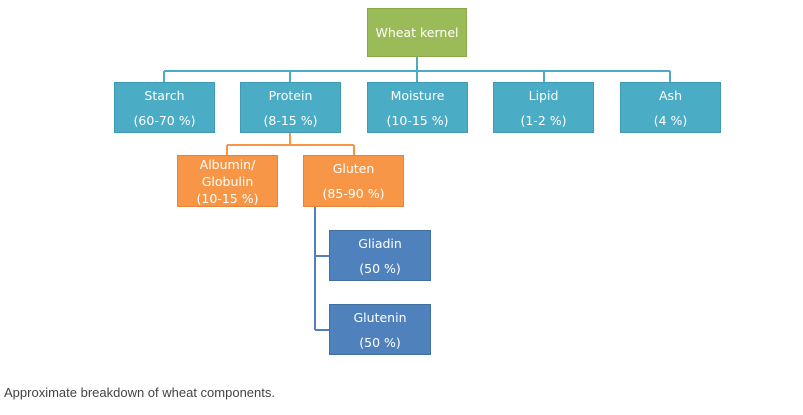  Describe the element at coordinates (670, 95) in the screenshot. I see `node-ash-label: Ash` at that location.